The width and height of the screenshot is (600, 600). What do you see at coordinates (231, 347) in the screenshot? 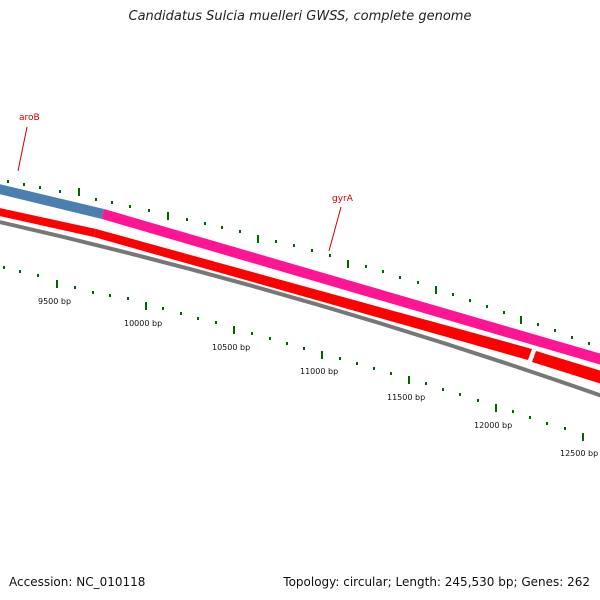
I see `bp-label-10500: 10500 bp` at bounding box center [231, 347].